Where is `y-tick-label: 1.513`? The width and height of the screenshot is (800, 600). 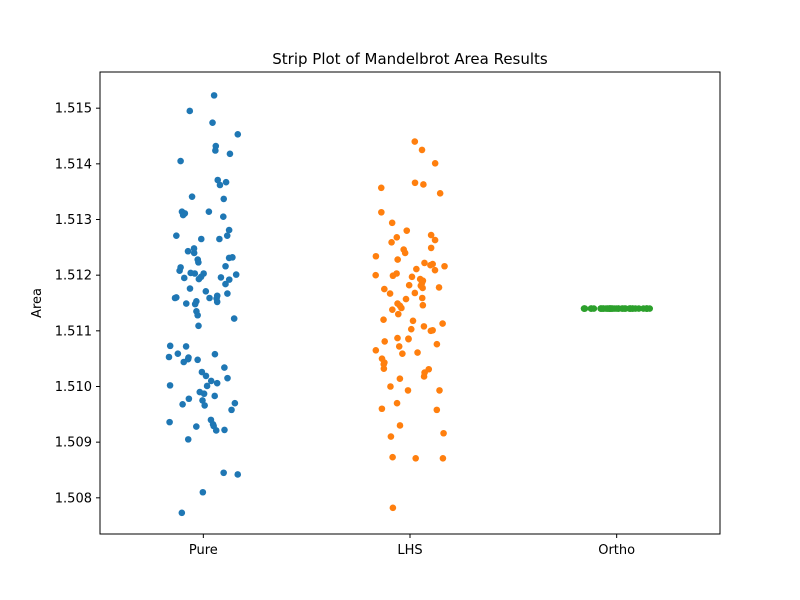
y-tick-label: 1.513 is located at coordinates (73, 220).